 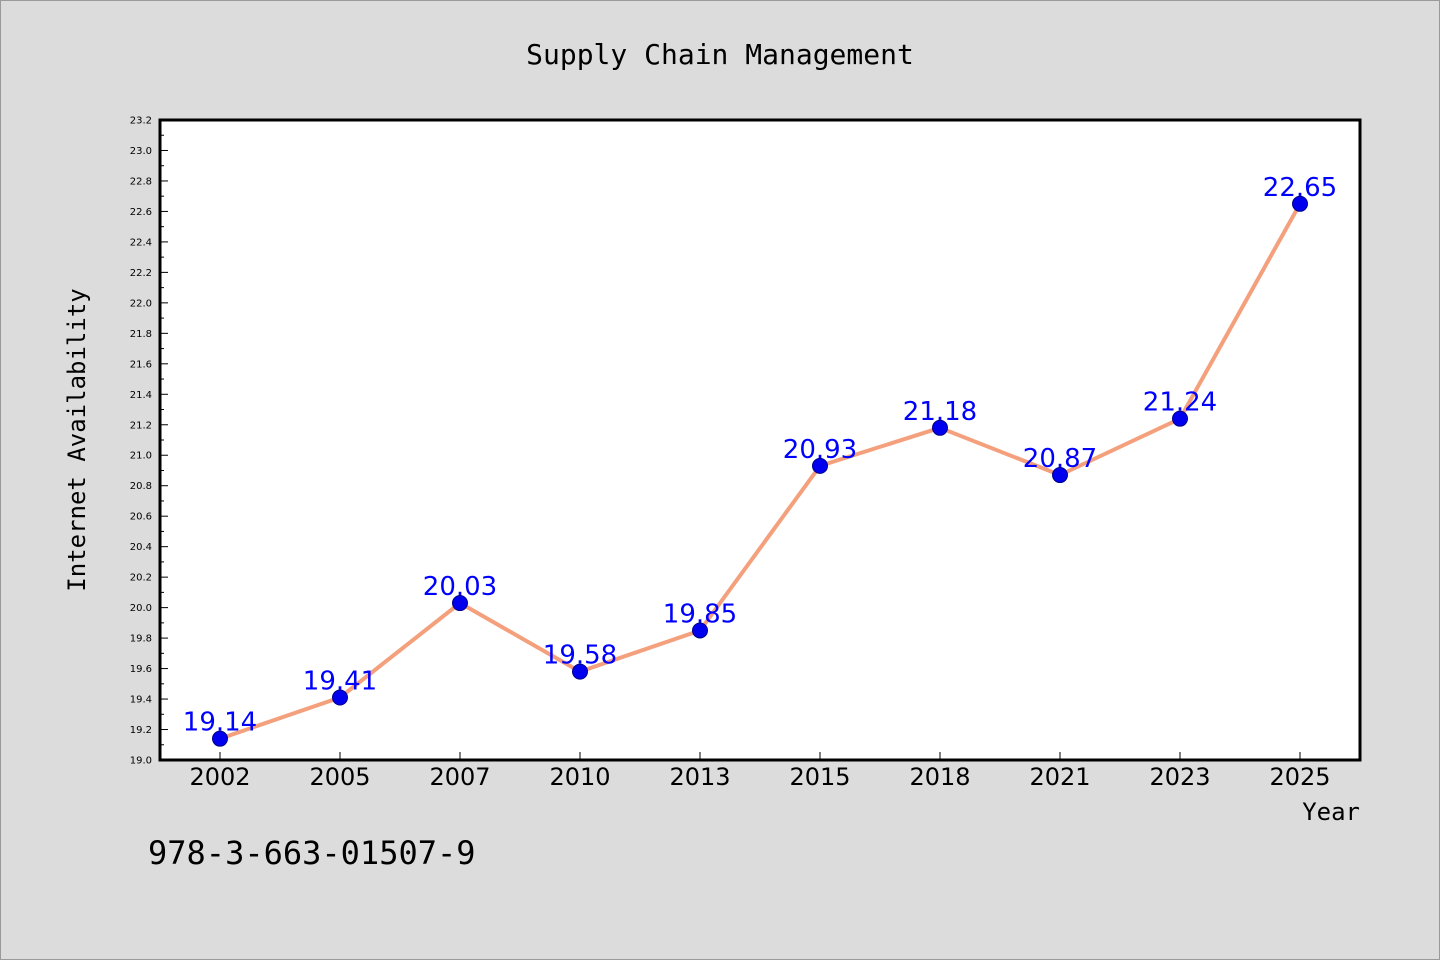 What do you see at coordinates (141, 181) in the screenshot?
I see `y-tick-label: 22.8` at bounding box center [141, 181].